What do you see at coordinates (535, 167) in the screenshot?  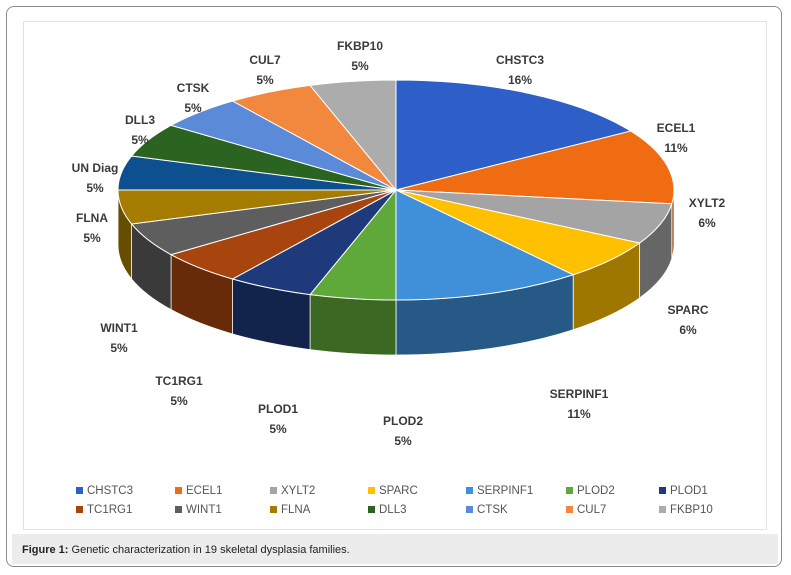 I see `slice-ecel1` at bounding box center [535, 167].